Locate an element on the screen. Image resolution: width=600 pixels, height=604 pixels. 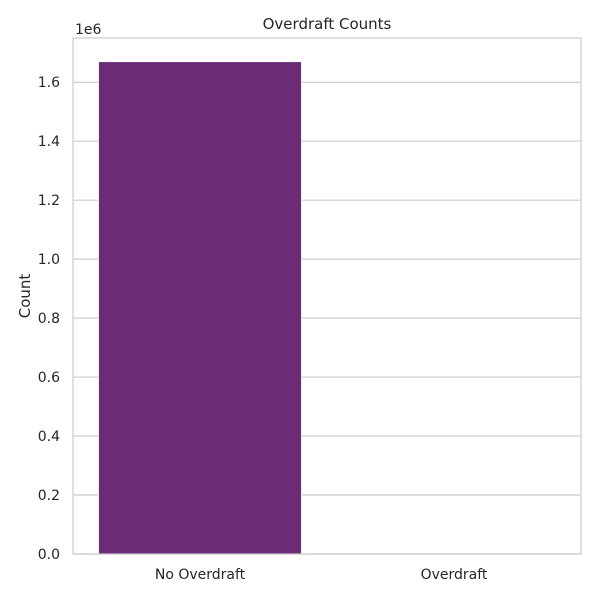
y-tick-label: 0.2 is located at coordinates (49, 496).